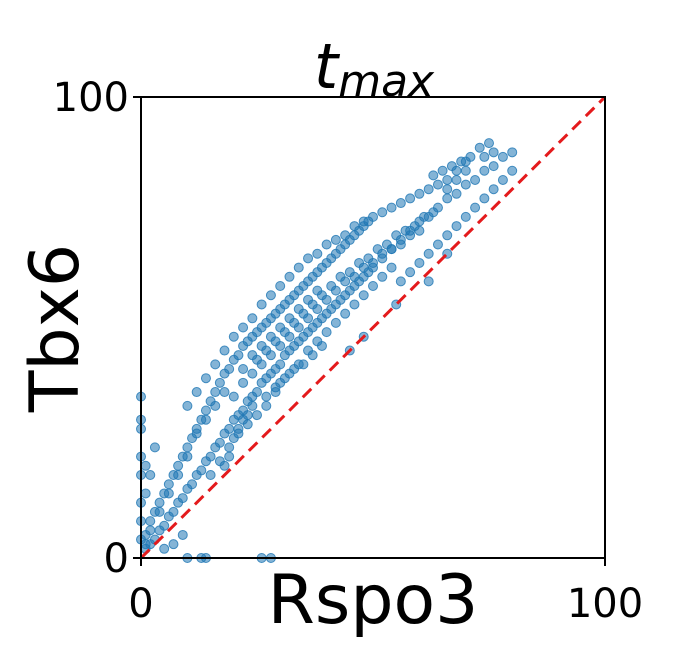  I want to click on chart-title: tmax, so click(374, 68).